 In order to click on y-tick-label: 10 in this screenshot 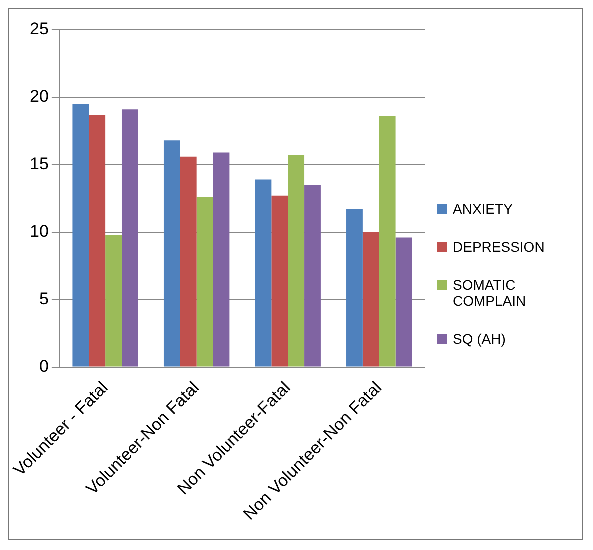, I will do `click(39, 232)`.